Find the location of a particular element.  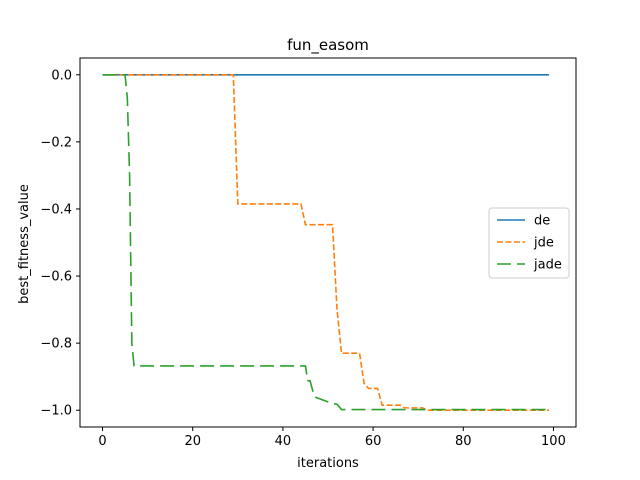

y-axis-label: best_fitness_value is located at coordinates (24, 244).